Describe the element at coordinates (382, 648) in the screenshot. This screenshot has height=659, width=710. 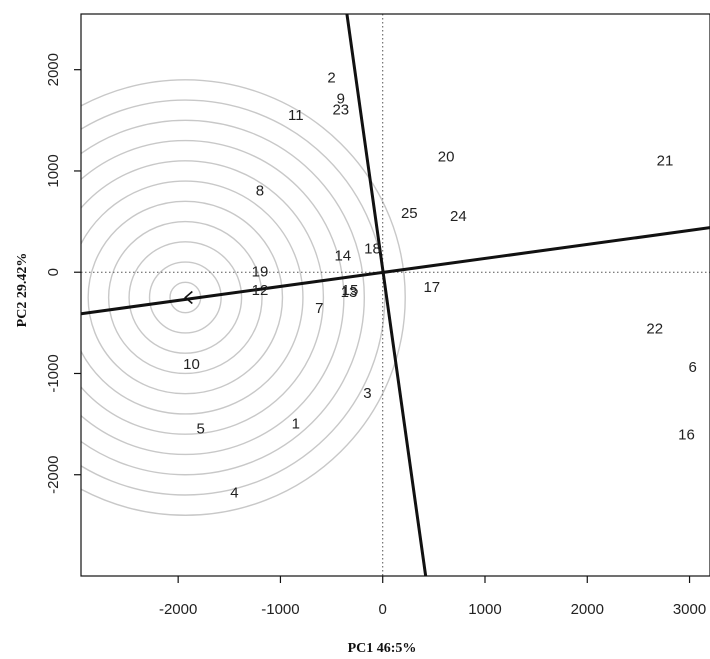
I see `x-axis-title: PC1 46:5%` at that location.